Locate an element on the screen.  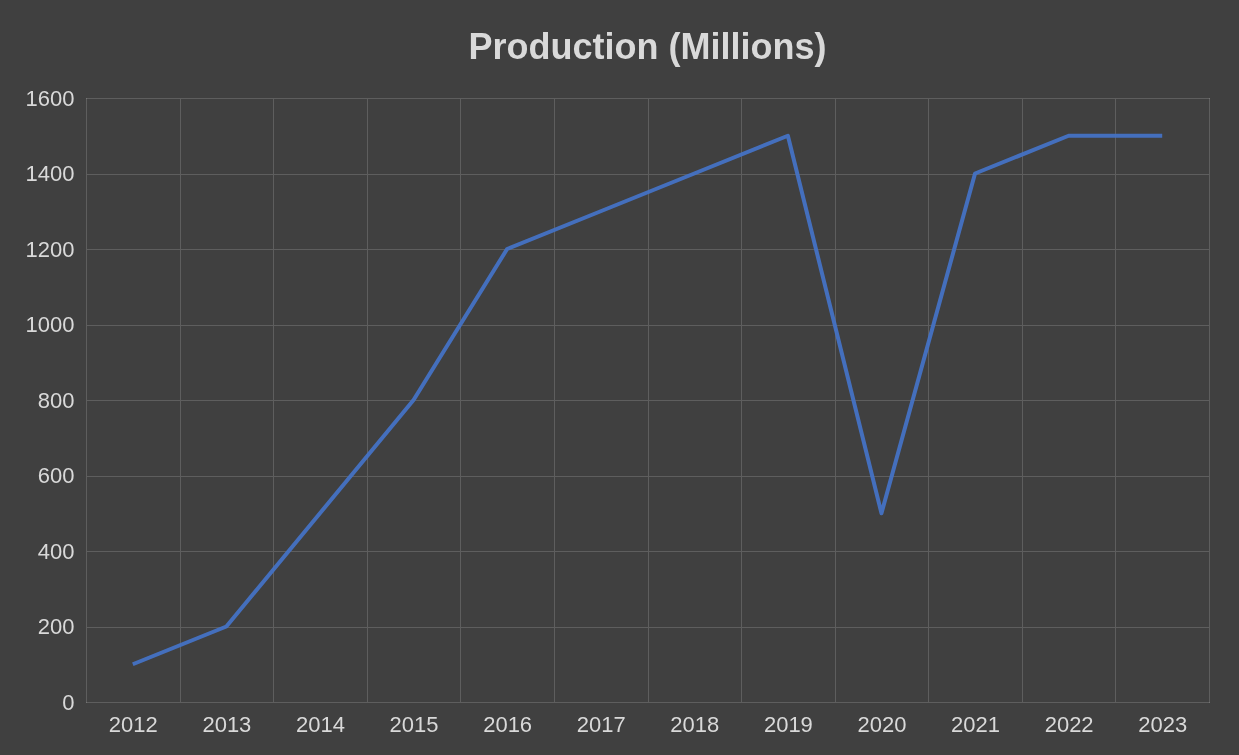
chart-title: Production (Millions) is located at coordinates (647, 46).